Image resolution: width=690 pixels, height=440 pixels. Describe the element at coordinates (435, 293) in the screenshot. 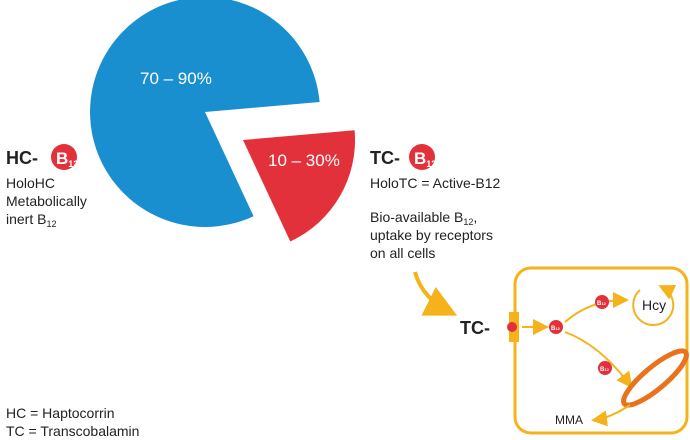

I see `uptake-arrow` at that location.